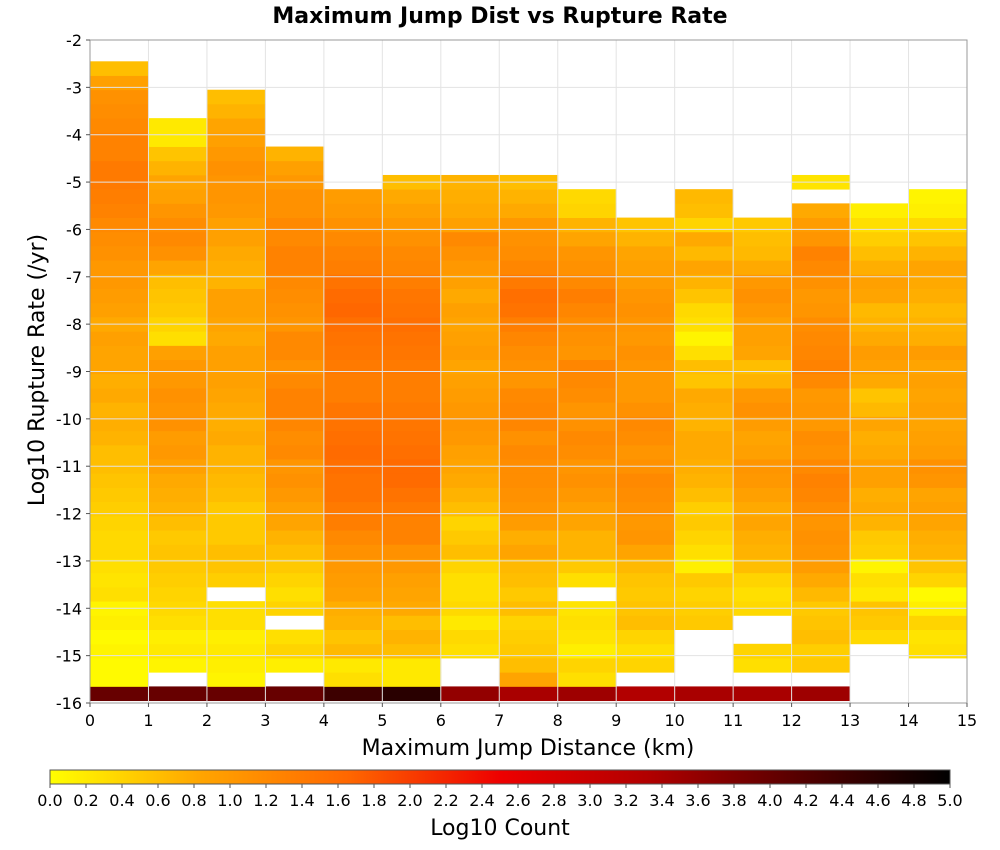  What do you see at coordinates (69, 608) in the screenshot?
I see `y-tick-label: -14` at bounding box center [69, 608].